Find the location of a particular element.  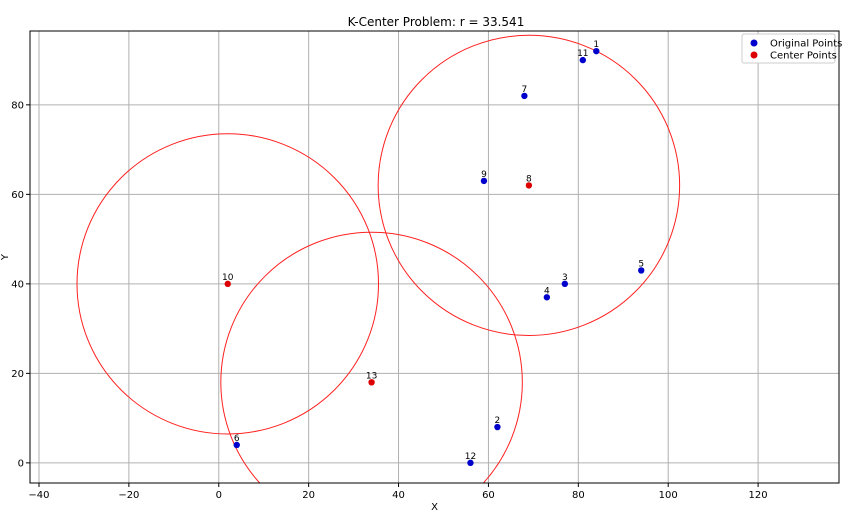

legend-box is located at coordinates (788, 48).